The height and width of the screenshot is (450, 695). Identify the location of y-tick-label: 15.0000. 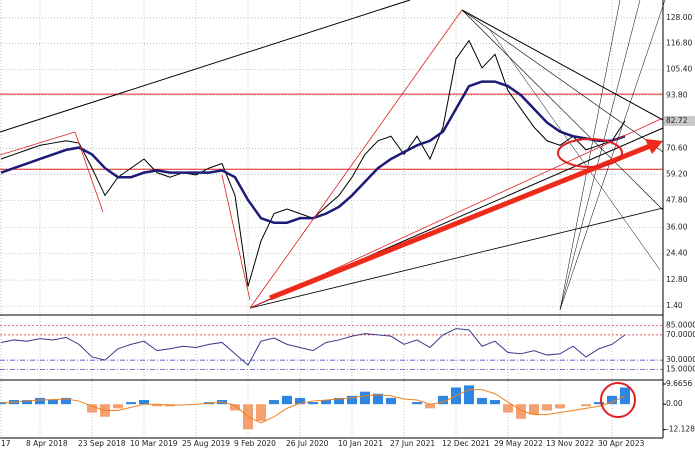
(680, 369).